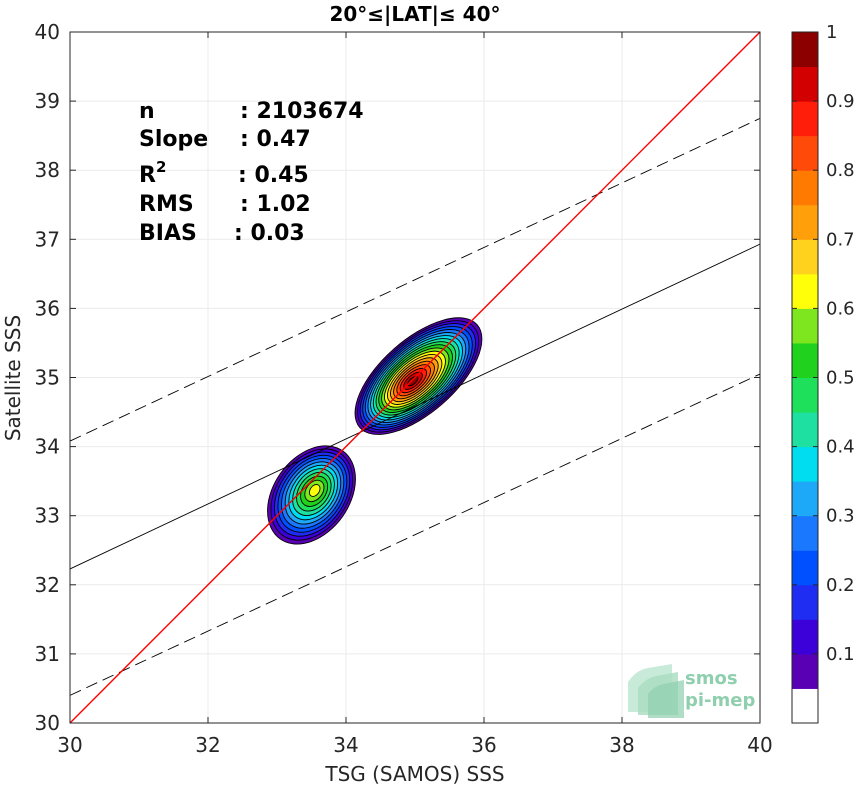 This screenshot has width=858, height=789. Describe the element at coordinates (147, 111) in the screenshot. I see `stat-label: n` at that location.